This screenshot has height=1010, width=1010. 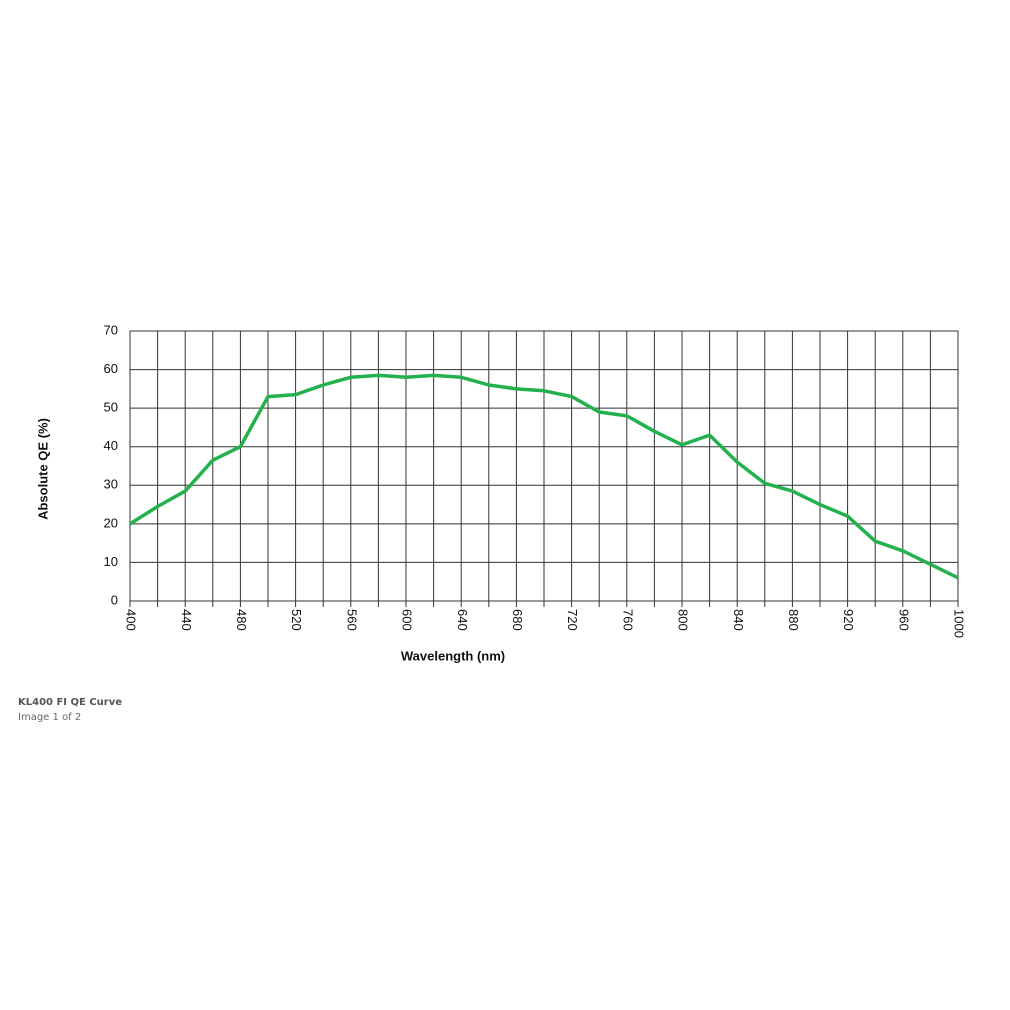 I want to click on y-tick-label: 60, so click(x=111, y=368).